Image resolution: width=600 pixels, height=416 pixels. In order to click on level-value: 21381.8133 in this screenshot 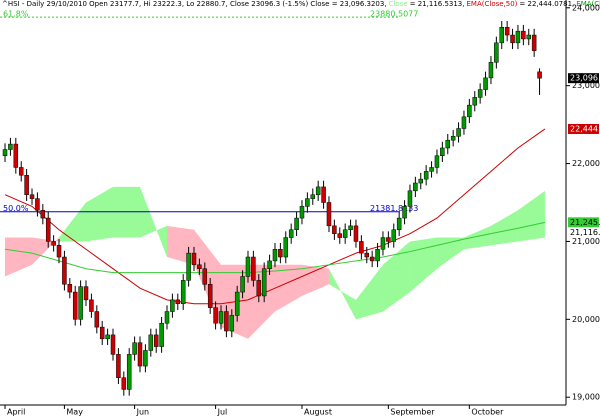, I will do `click(394, 208)`.